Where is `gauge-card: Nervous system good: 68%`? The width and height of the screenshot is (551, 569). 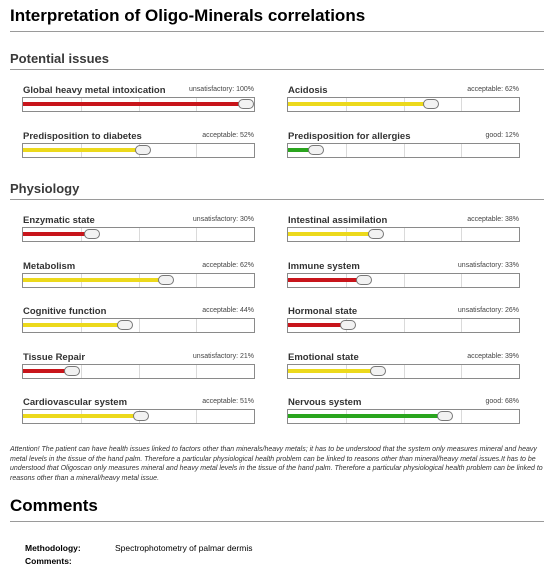
gauge-card: Nervous system good: 68% is located at coordinates (403, 415).